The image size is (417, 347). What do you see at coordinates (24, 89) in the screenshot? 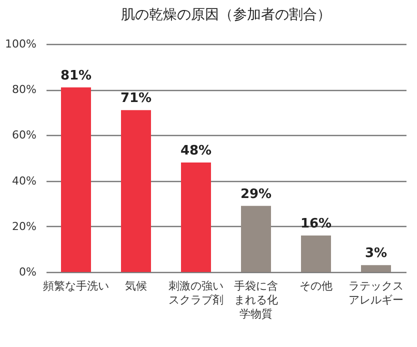
I see `y-tick-label: 80%` at bounding box center [24, 89].